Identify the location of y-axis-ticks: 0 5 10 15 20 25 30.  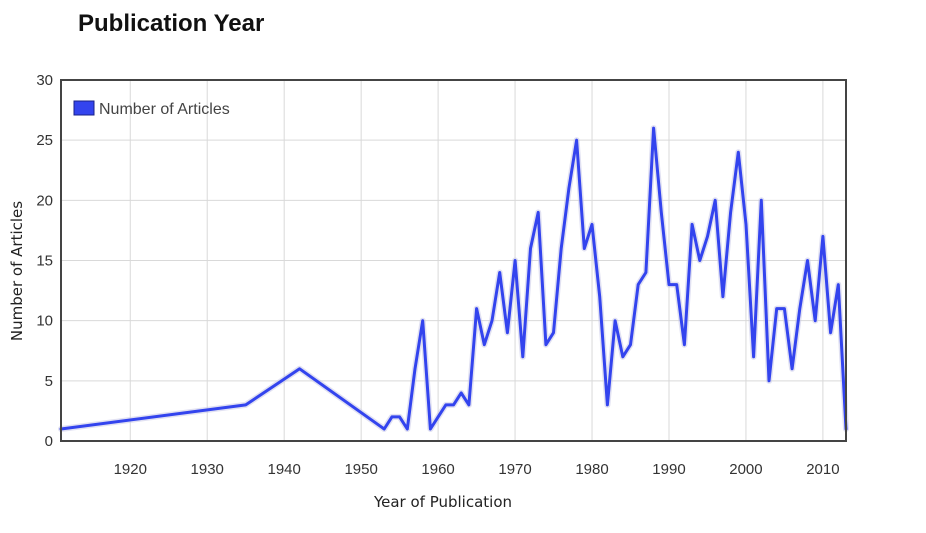
(44, 261).